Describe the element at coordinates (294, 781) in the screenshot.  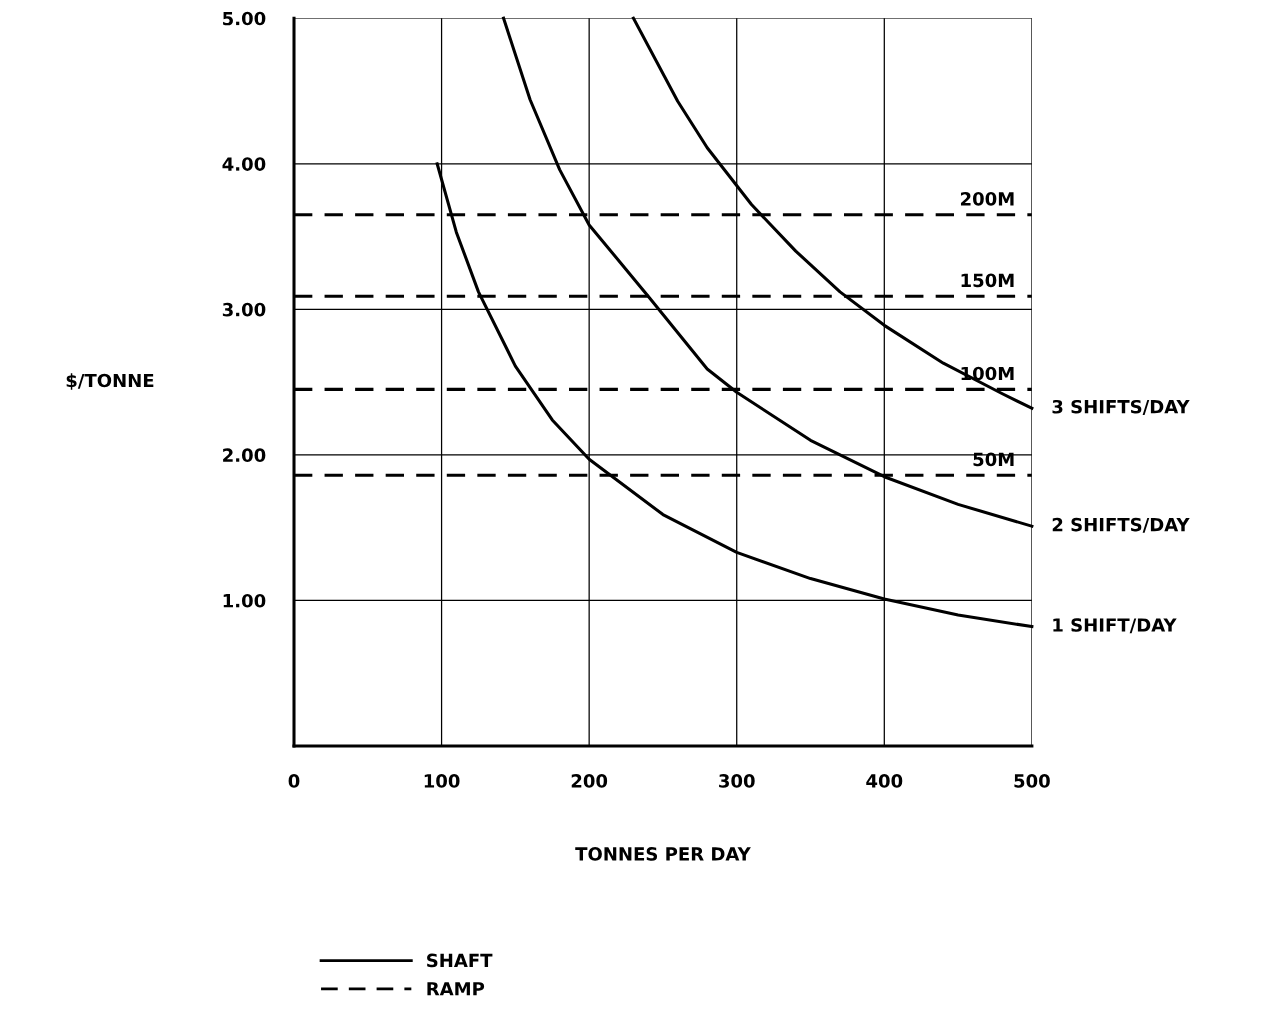
I see `x-tick-label: 0` at that location.